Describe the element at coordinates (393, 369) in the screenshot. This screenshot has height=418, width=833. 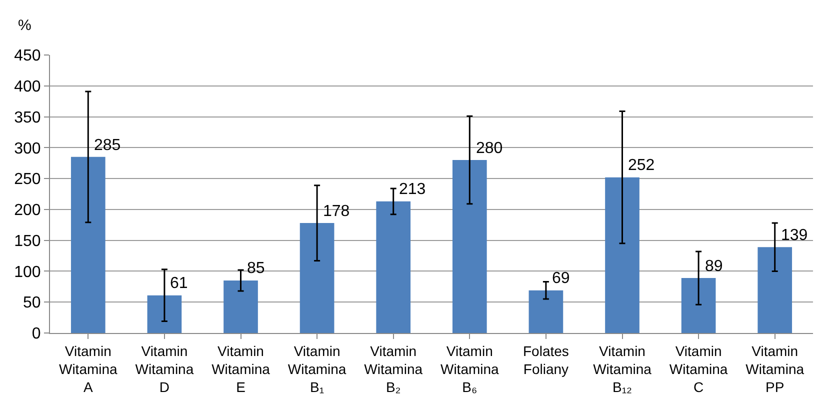
I see `x-tick-label: Vitamin Witamina B₂` at that location.